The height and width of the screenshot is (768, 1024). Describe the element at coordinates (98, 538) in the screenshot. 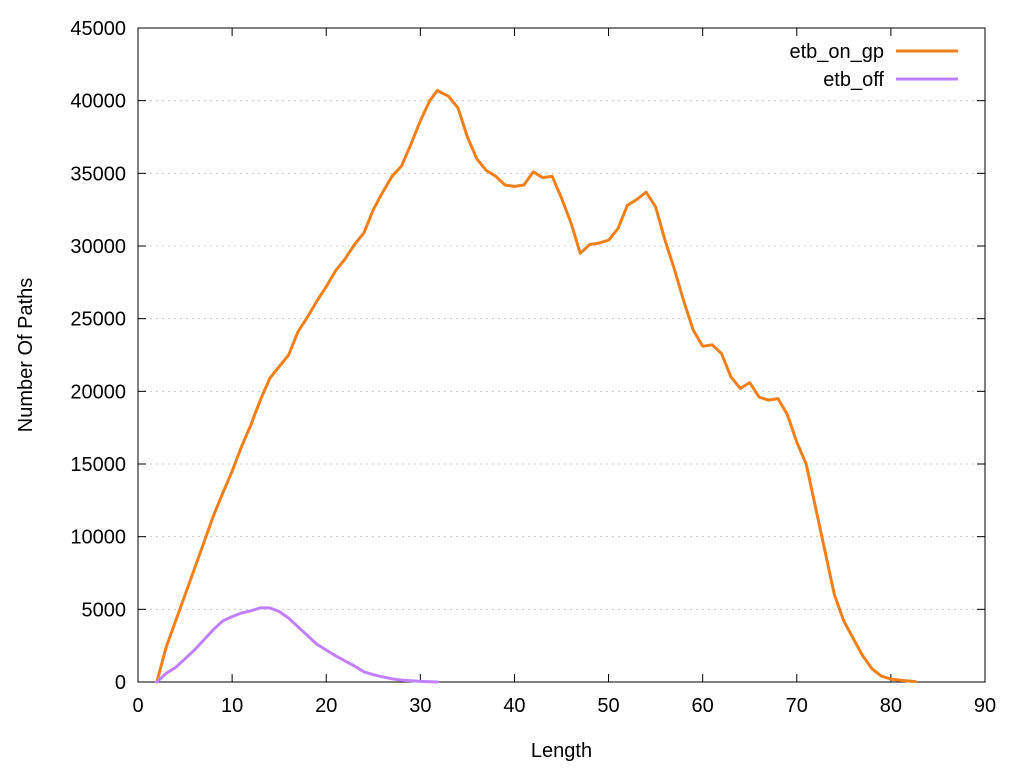

I see `y-tick-label: 10000` at that location.